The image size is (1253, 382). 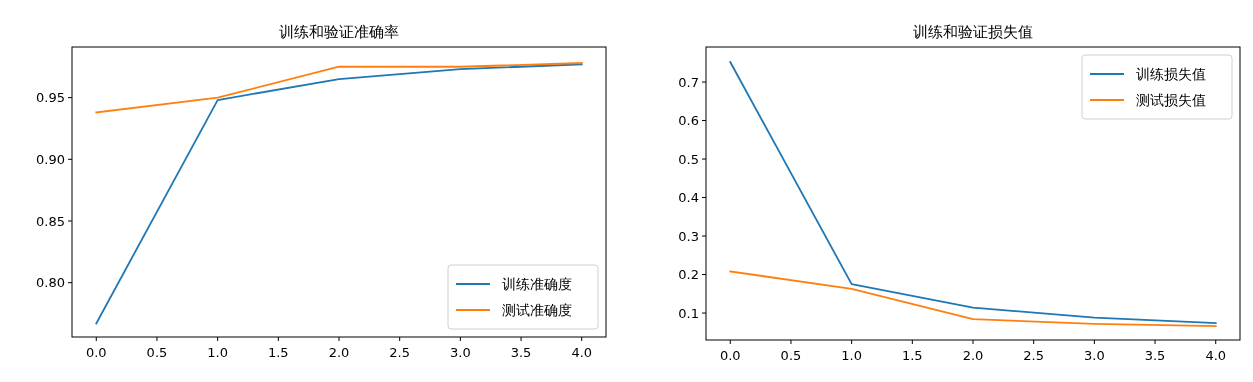 What do you see at coordinates (537, 284) in the screenshot?
I see `legend-label: 训练准确度` at bounding box center [537, 284].